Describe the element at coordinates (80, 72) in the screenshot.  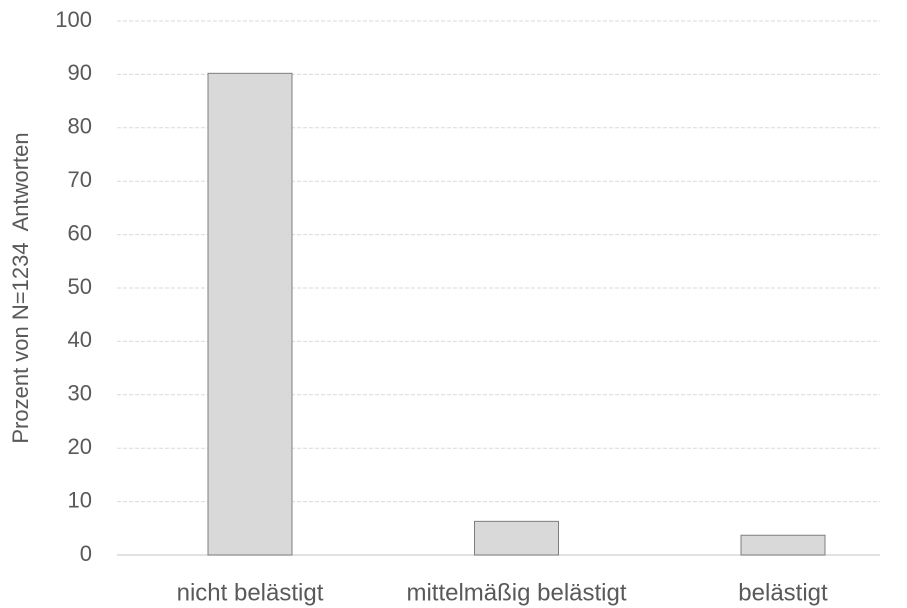
I see `y-tick-label: 90` at that location.